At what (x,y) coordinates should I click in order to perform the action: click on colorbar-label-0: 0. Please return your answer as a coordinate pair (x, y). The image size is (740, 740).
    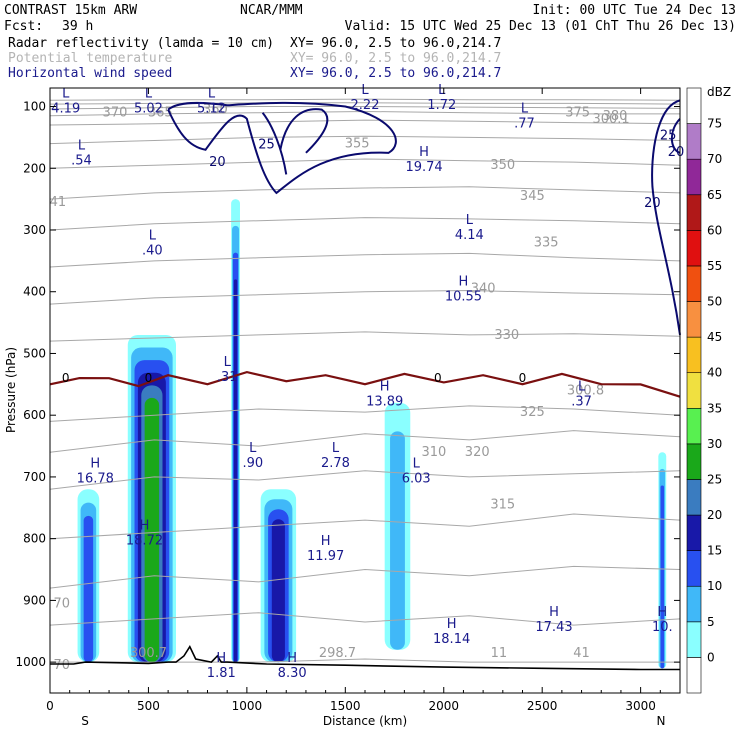
    Looking at the image, I should click on (711, 657).